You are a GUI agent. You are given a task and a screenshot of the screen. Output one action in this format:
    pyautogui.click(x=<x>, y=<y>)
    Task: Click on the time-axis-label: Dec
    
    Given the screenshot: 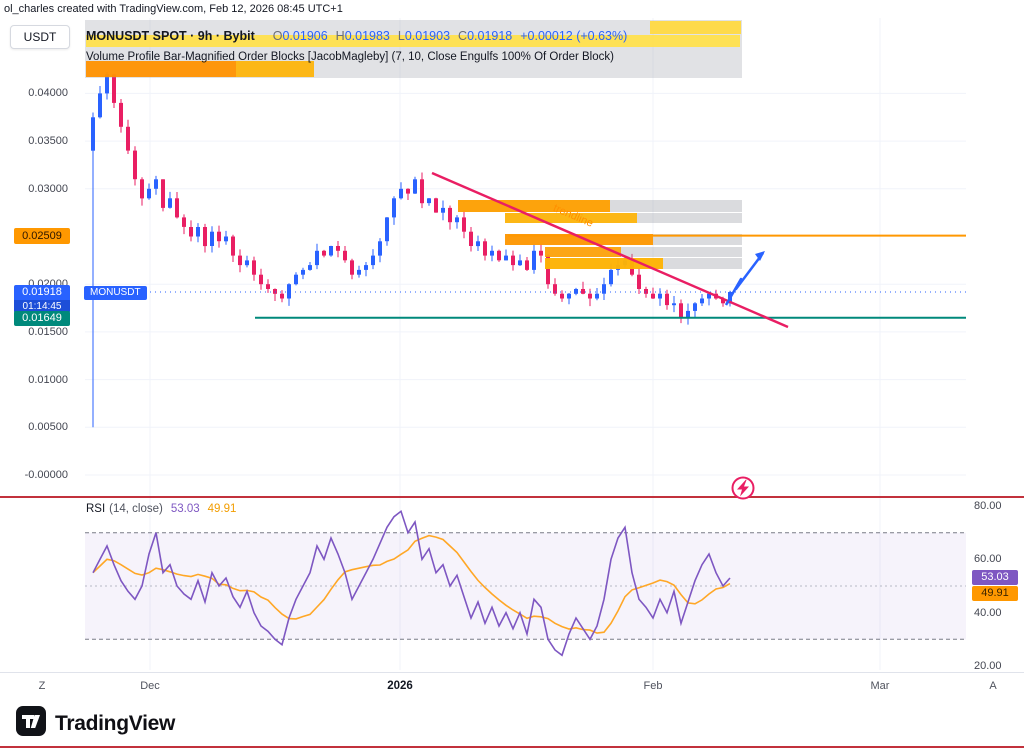 What is the action you would take?
    pyautogui.click(x=150, y=686)
    